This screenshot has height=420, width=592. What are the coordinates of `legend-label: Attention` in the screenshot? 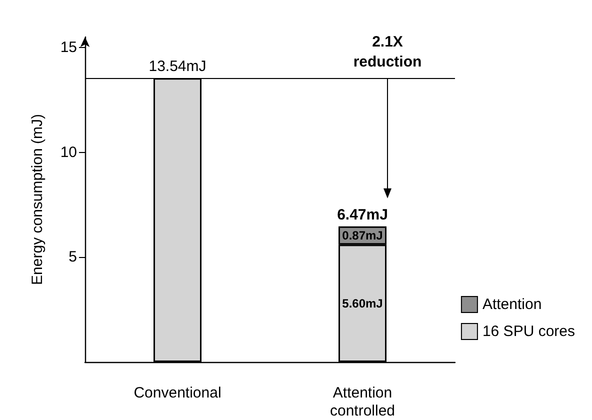 It's located at (512, 304).